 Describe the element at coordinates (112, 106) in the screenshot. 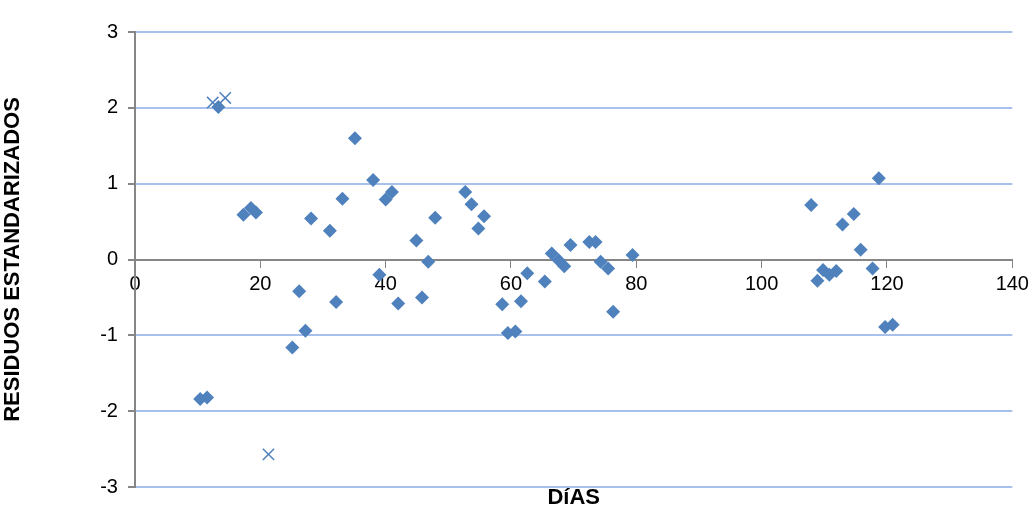

I see `y-tick-label: 2` at that location.